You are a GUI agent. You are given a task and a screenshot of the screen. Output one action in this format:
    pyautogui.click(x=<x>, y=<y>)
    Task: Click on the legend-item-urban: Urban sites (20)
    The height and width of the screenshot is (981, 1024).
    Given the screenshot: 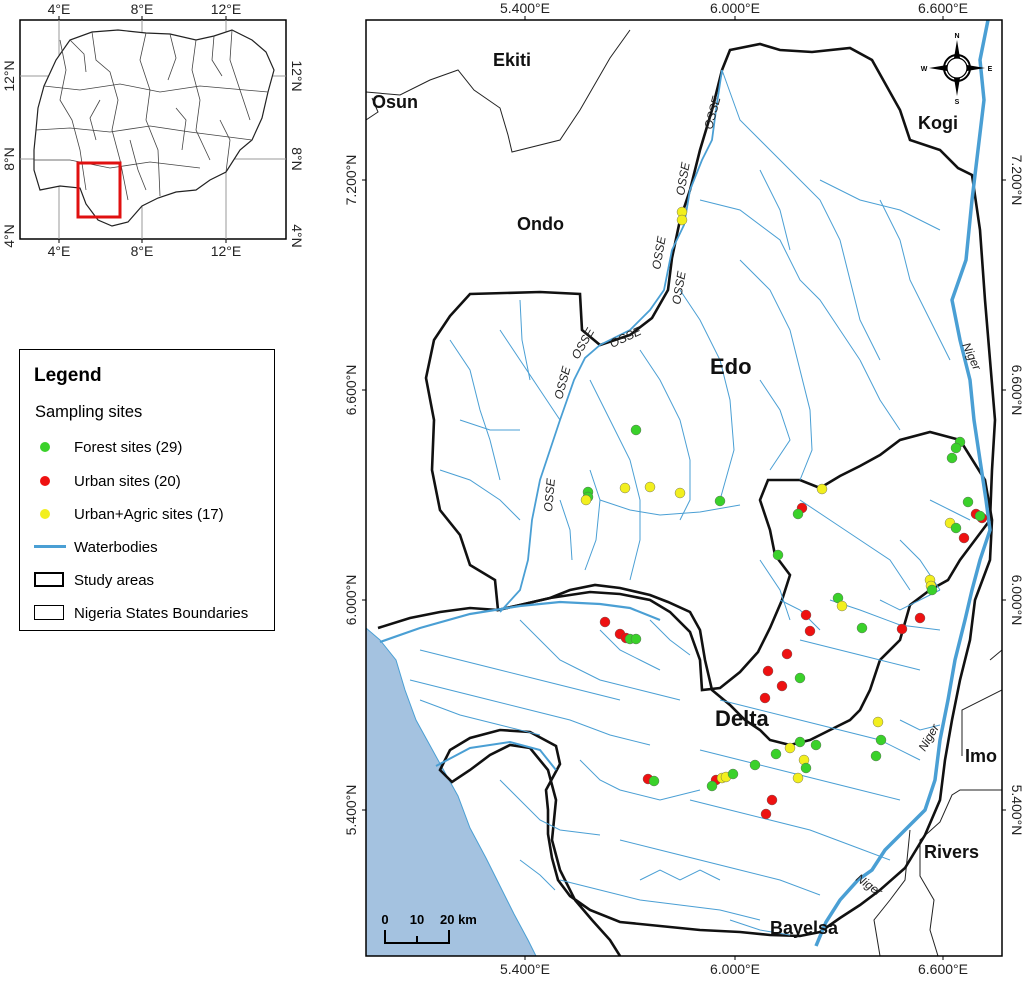 What is the action you would take?
    pyautogui.click(x=107, y=481)
    